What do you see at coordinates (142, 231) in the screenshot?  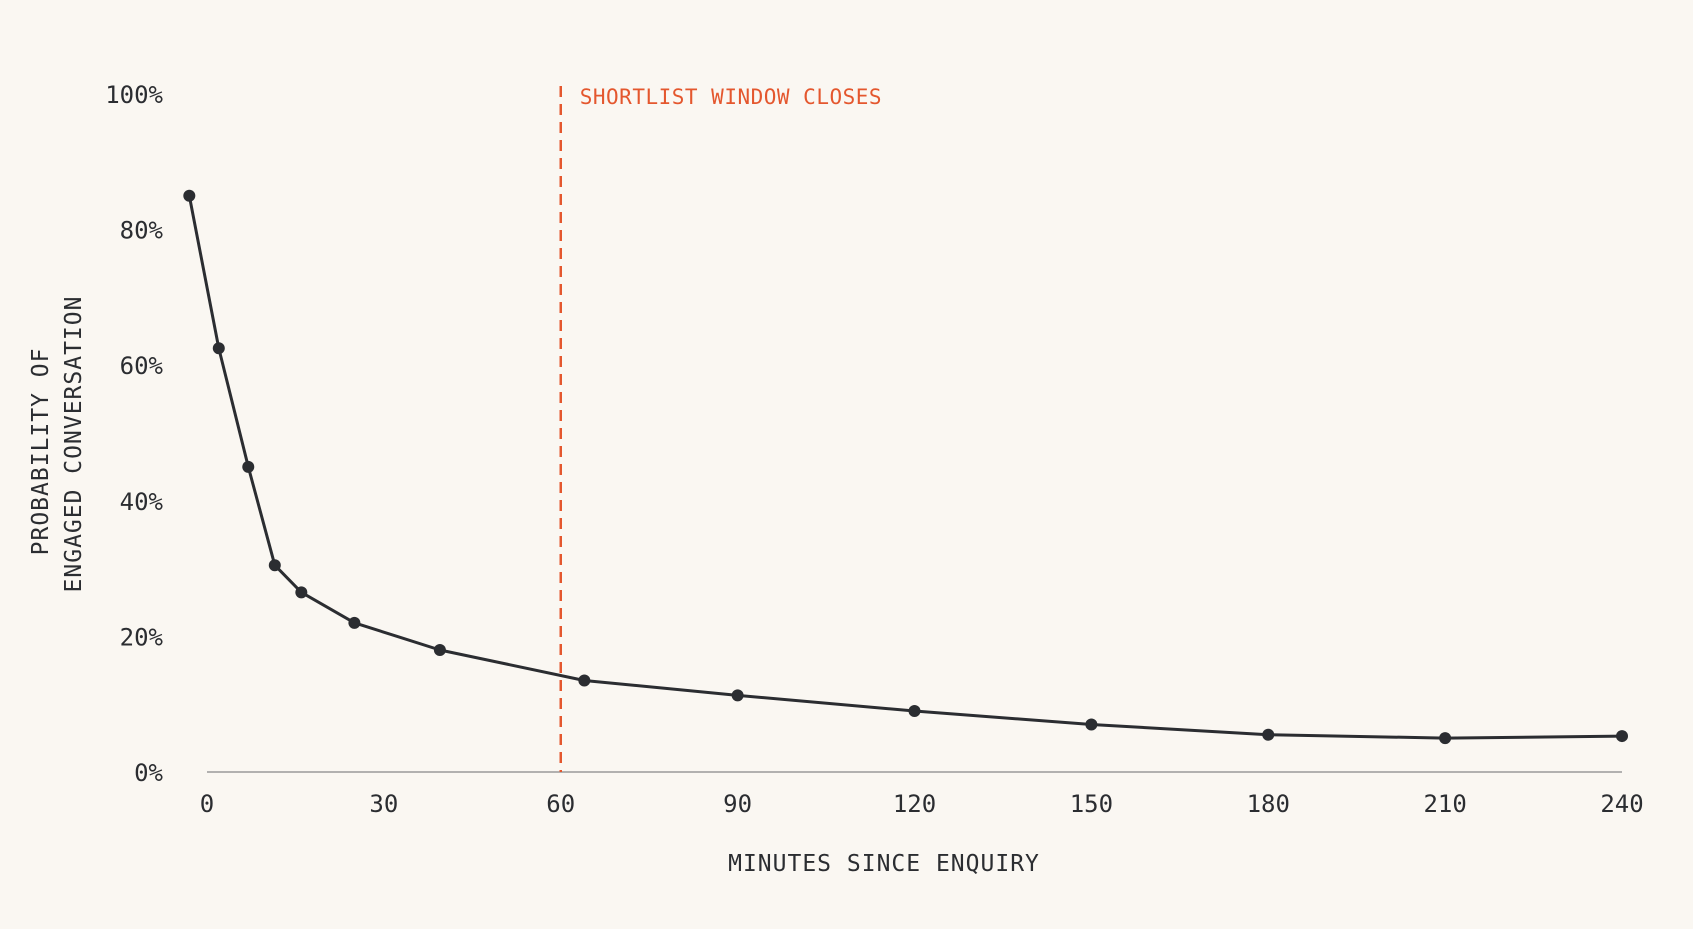 I see `y-tick-label: 80%` at bounding box center [142, 231].